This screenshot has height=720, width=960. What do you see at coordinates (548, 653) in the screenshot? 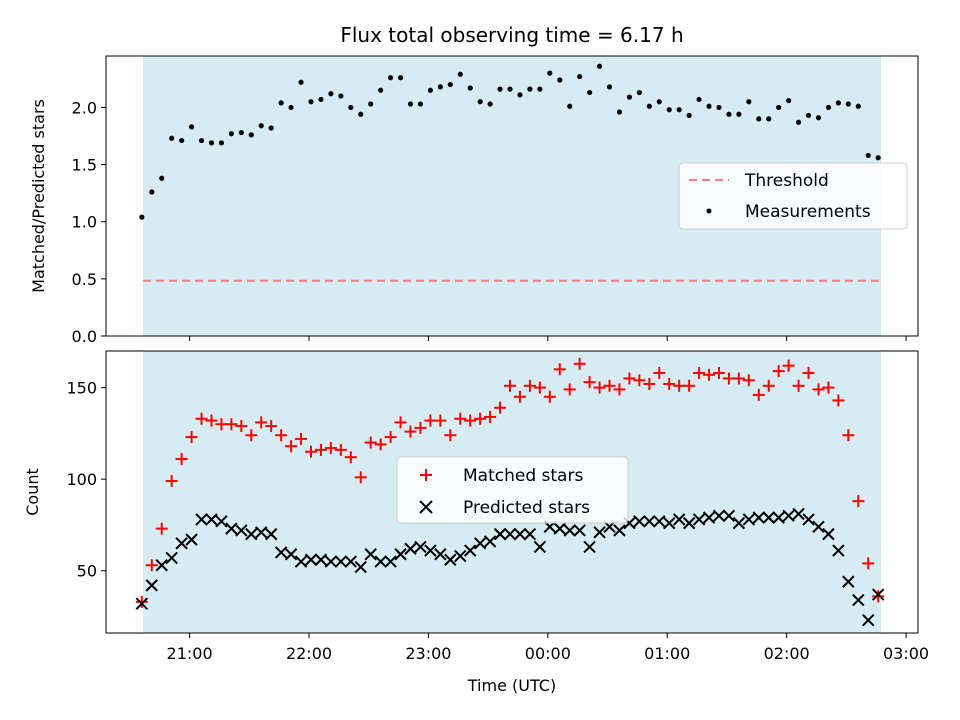
I see `x-tick-label: 00:00` at bounding box center [548, 653].